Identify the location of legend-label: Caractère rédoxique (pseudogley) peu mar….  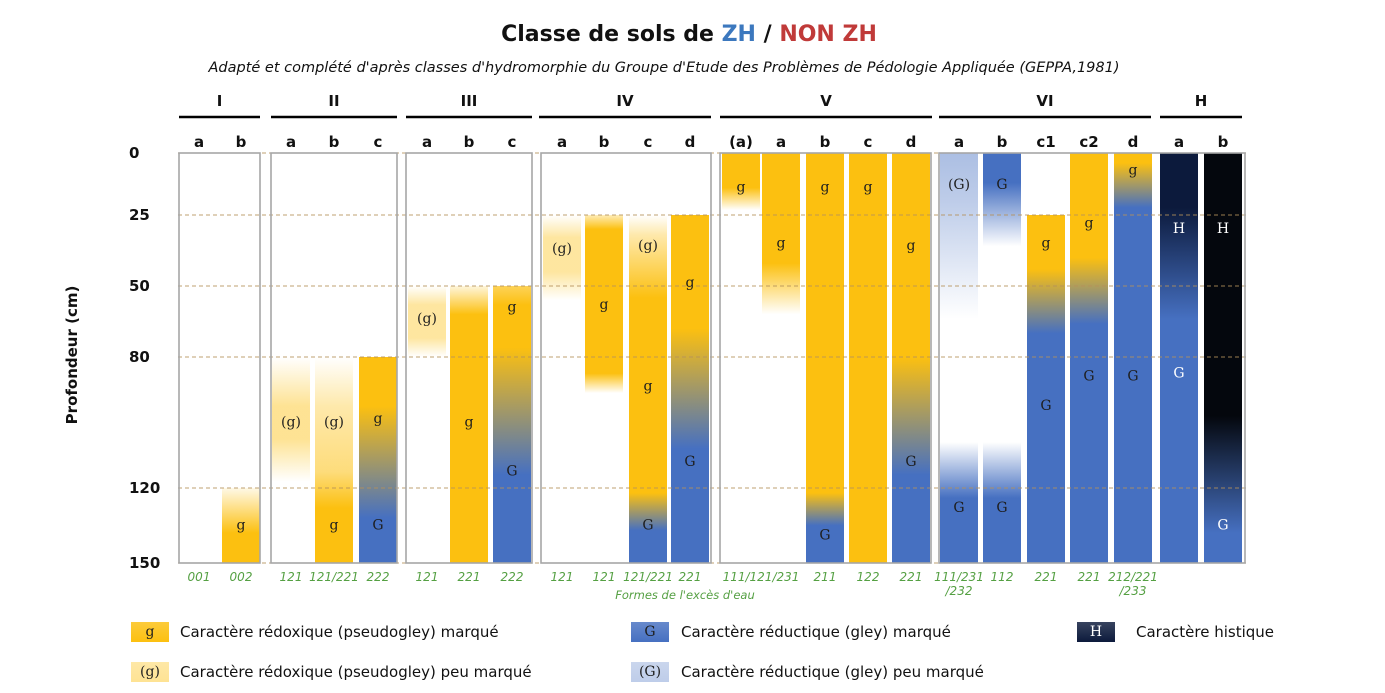
(356, 672).